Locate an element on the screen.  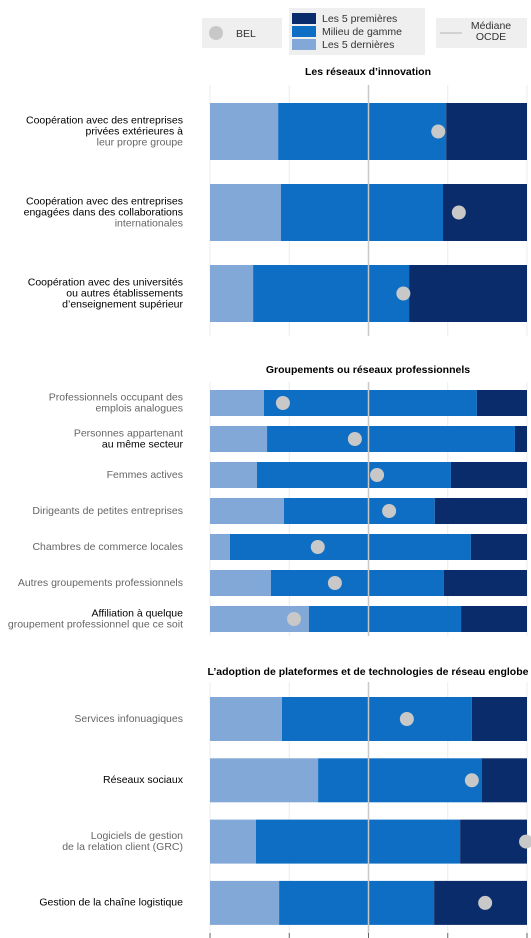
category-label: Dirigeants de petites entreprises is located at coordinates (107, 511).